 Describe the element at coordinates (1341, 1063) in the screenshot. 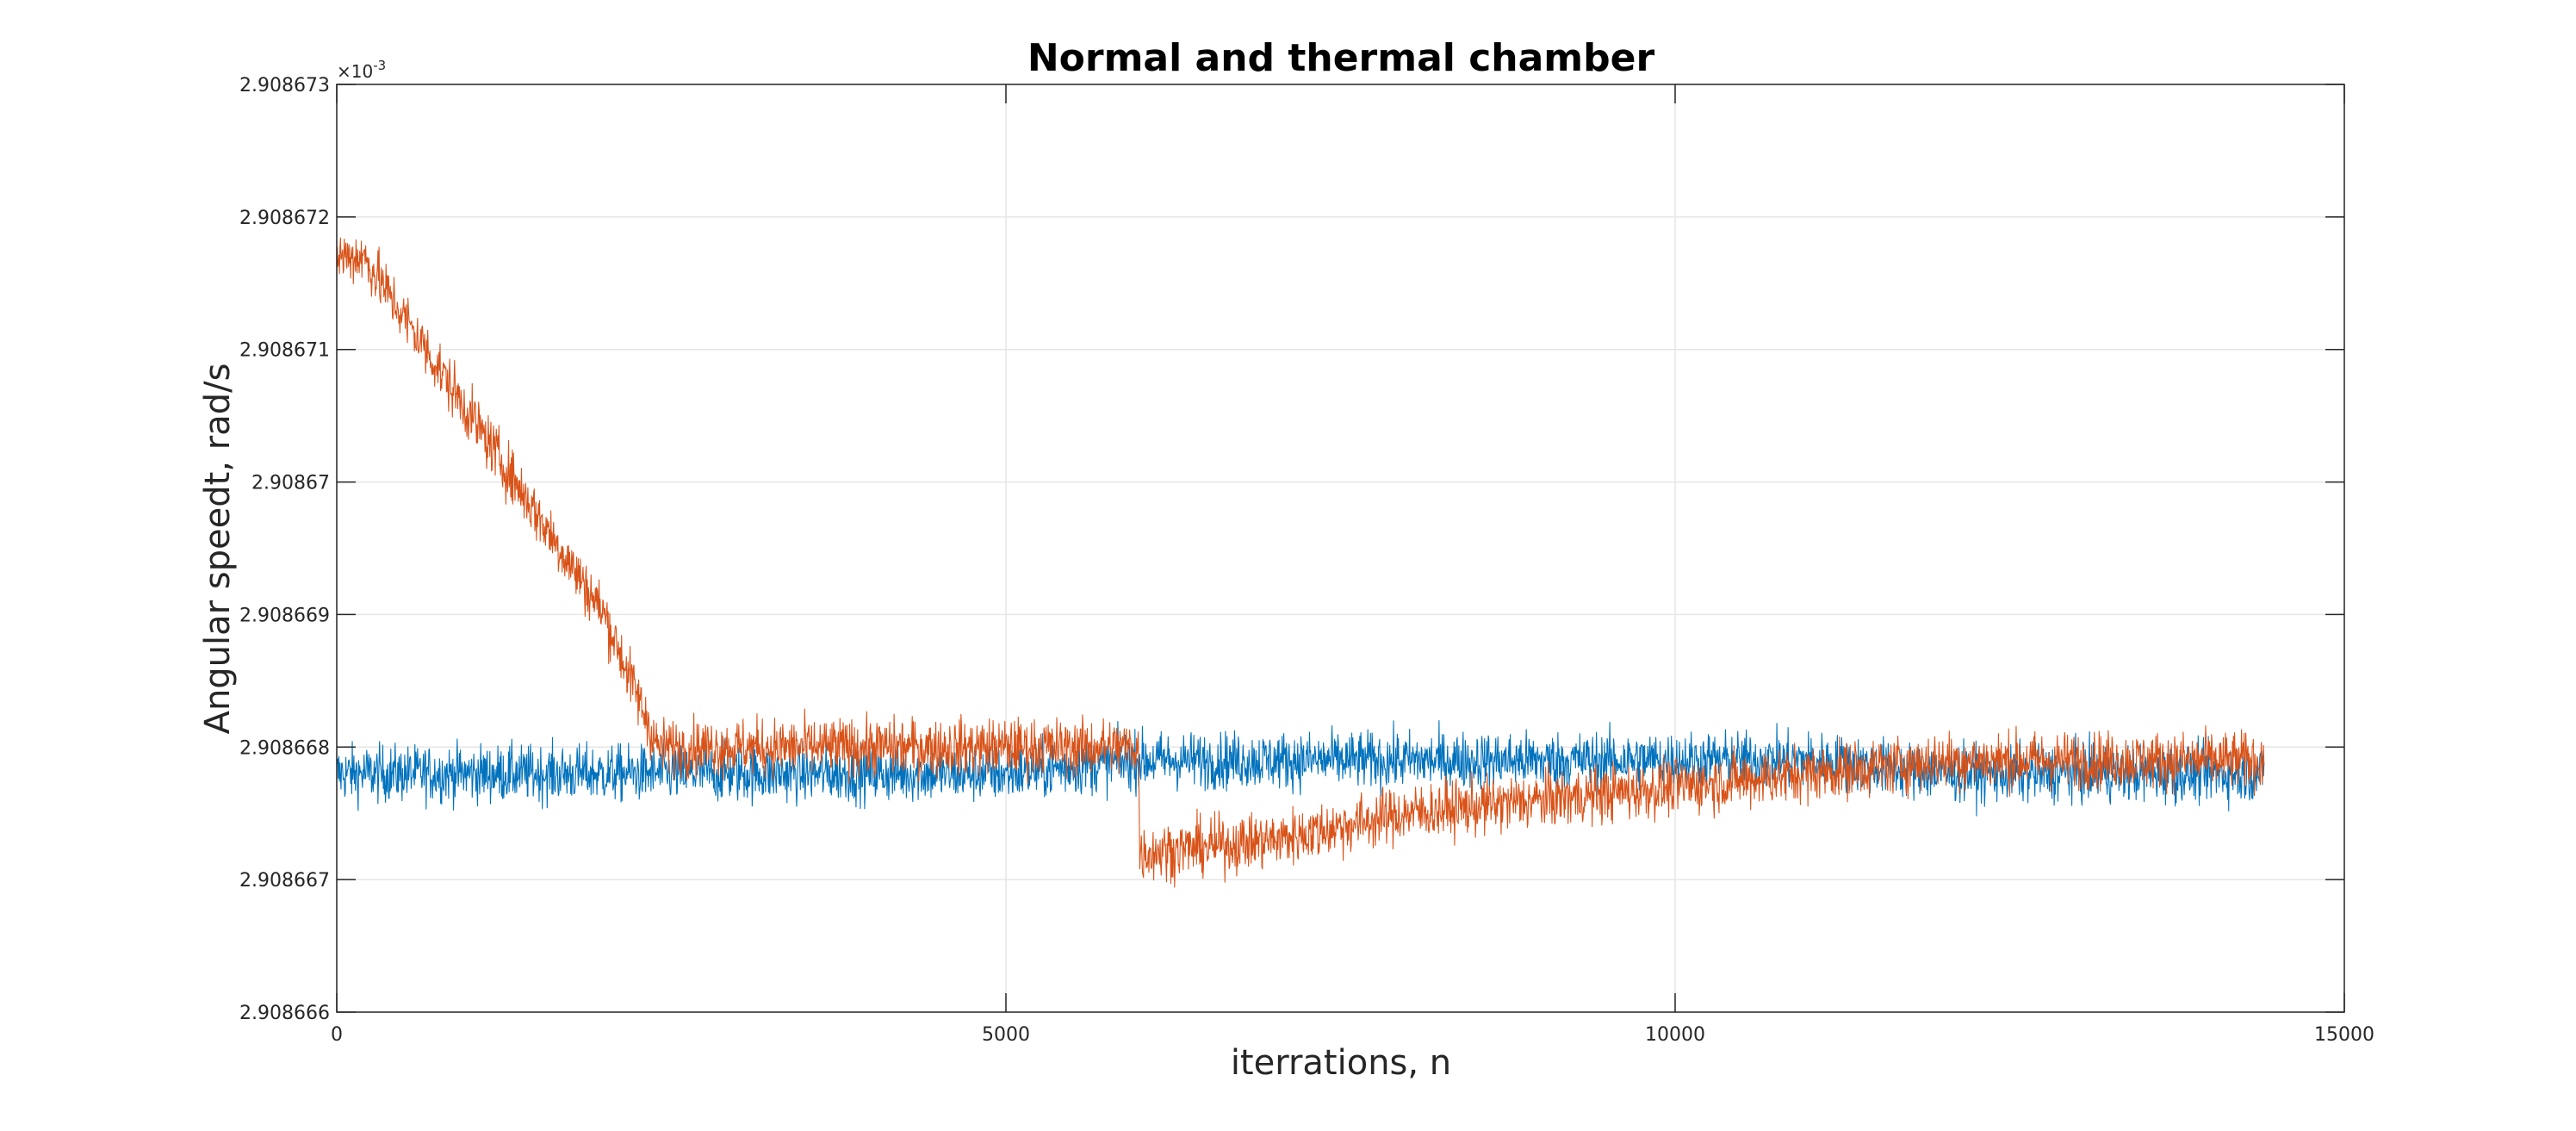

I see `x-axis-label: iterrations, n` at that location.